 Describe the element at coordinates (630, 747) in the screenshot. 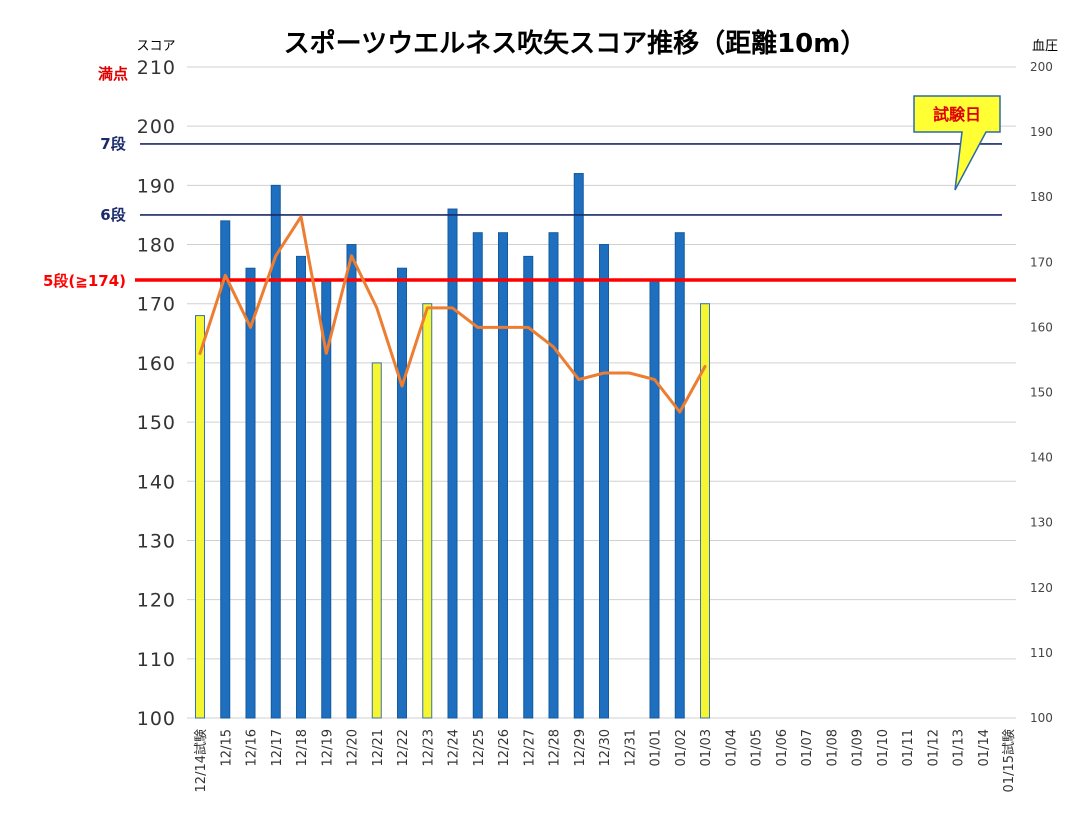

I see `x-tick-label: 12/31` at that location.